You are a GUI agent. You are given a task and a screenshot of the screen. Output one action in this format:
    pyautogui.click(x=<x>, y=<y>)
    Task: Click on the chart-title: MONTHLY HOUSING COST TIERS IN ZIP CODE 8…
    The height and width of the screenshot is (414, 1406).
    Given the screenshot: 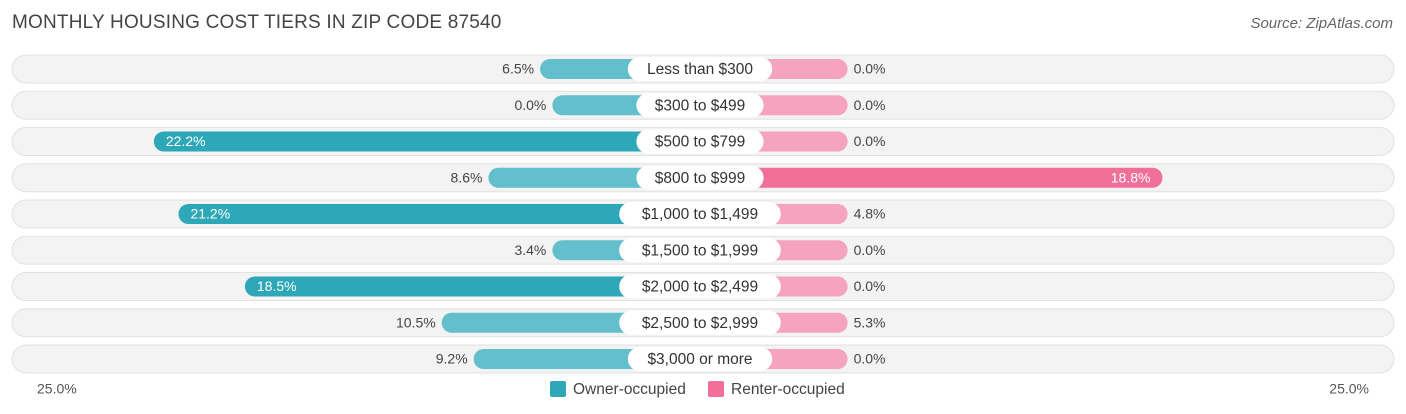 What is the action you would take?
    pyautogui.click(x=257, y=22)
    